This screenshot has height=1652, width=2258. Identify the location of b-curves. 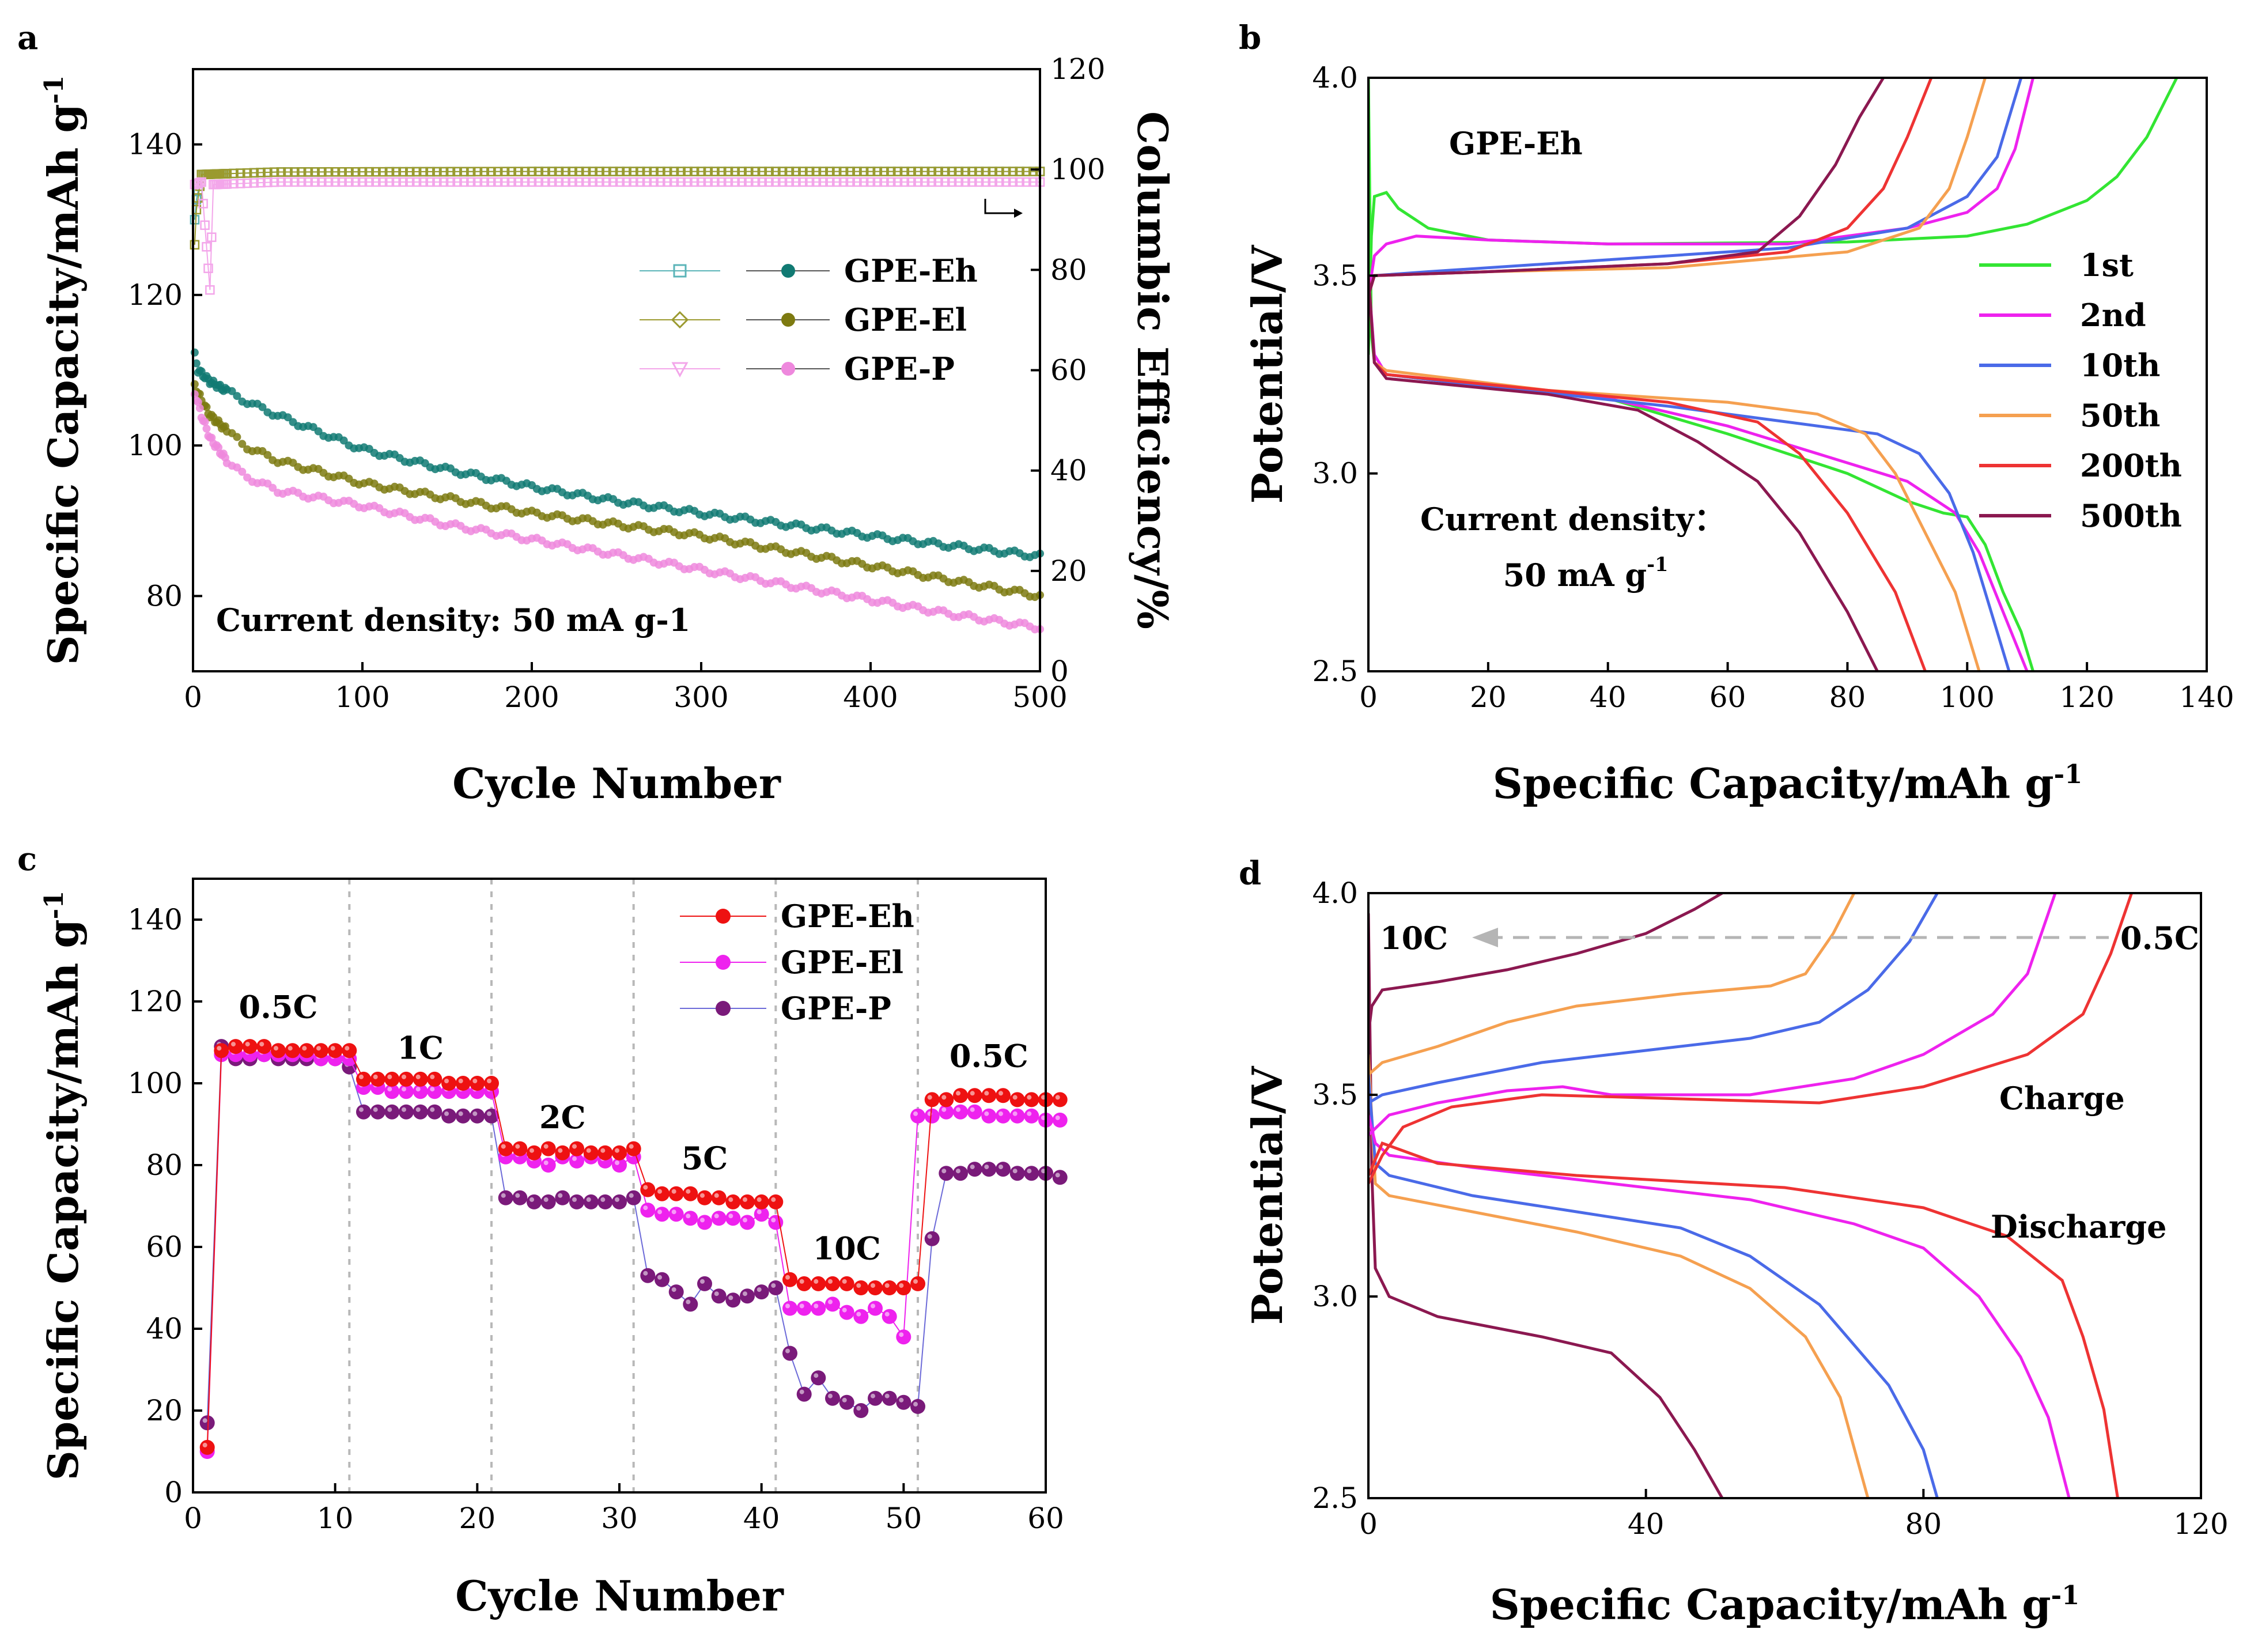
(1773, 374).